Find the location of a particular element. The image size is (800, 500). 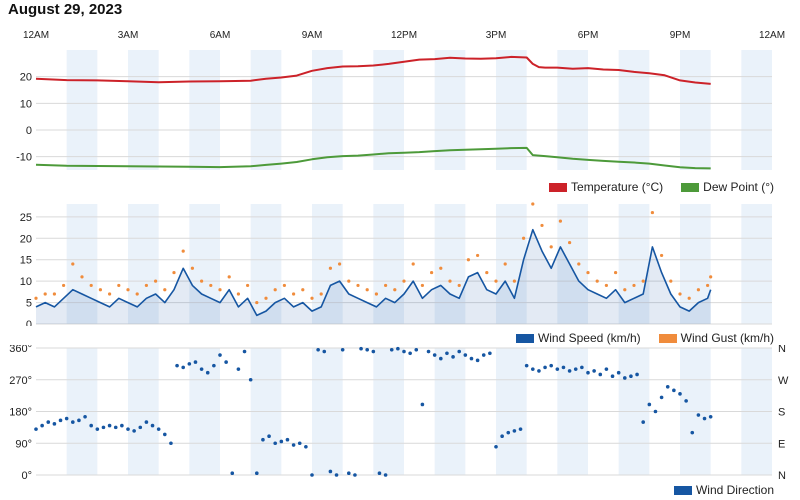

legend-label-wind-gust: Wind Gust (km/h) is located at coordinates (727, 338).